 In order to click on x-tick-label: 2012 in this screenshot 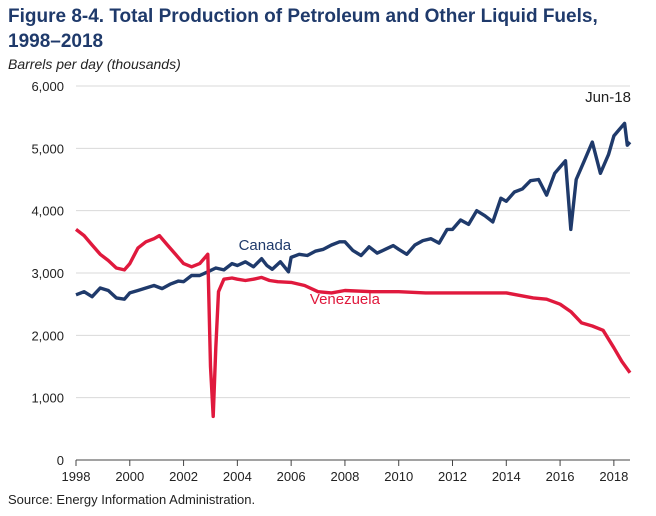, I will do `click(452, 476)`.